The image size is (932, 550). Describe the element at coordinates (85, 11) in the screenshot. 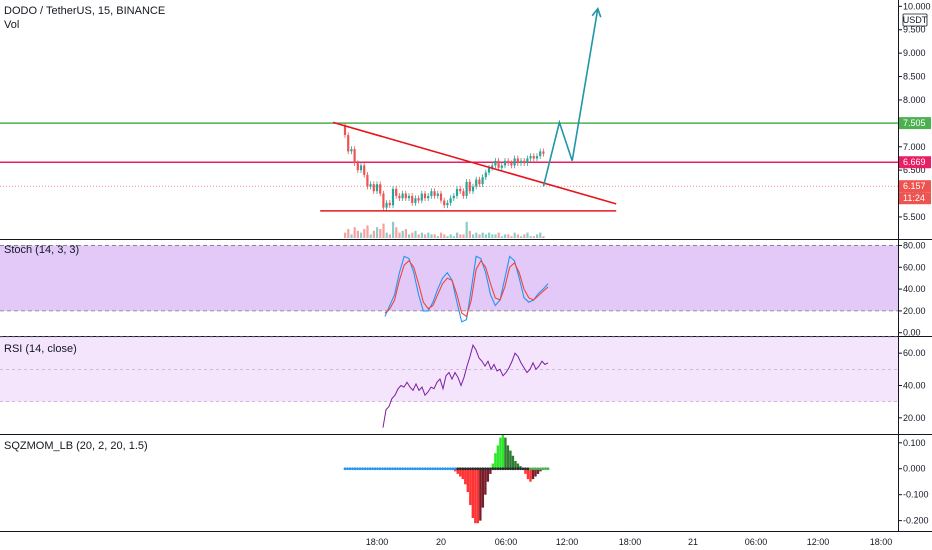

I see `symbol-title: DODO / TetherUS, 15, BINANCE` at that location.